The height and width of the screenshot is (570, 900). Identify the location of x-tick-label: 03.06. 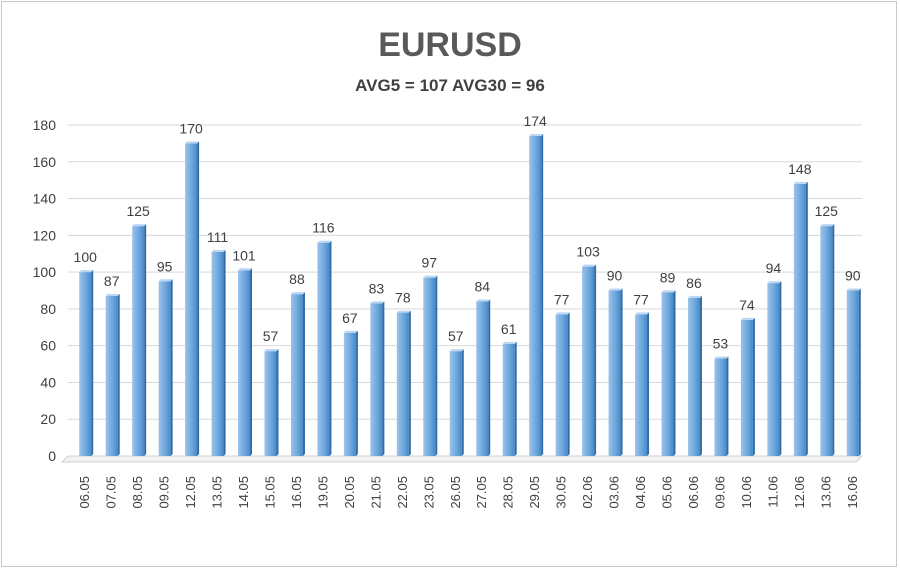
(614, 492).